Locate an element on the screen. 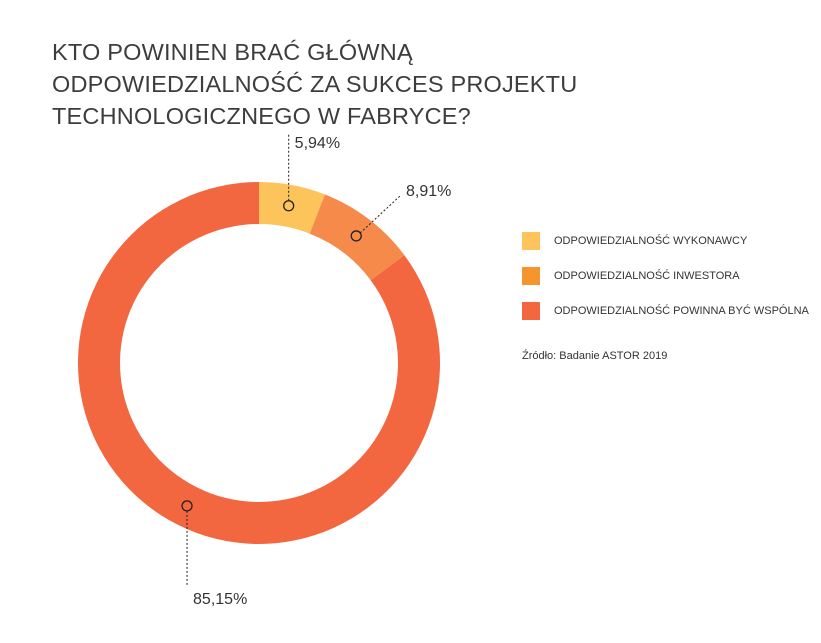 This screenshot has width=821, height=643. legend-label-wykonawcy: ODPOWIEDZIALNOŚĆ WYKONAWCY is located at coordinates (651, 241).